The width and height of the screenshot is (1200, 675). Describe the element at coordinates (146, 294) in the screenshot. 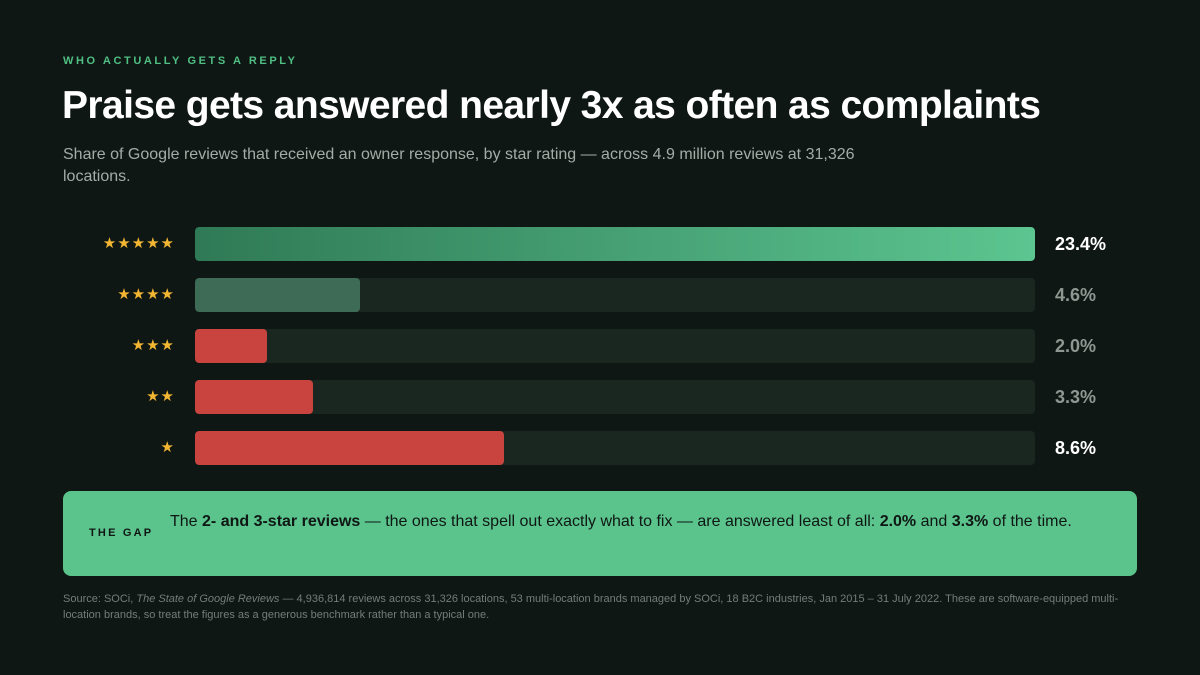

I see `star-rating-label: ★★★★` at that location.